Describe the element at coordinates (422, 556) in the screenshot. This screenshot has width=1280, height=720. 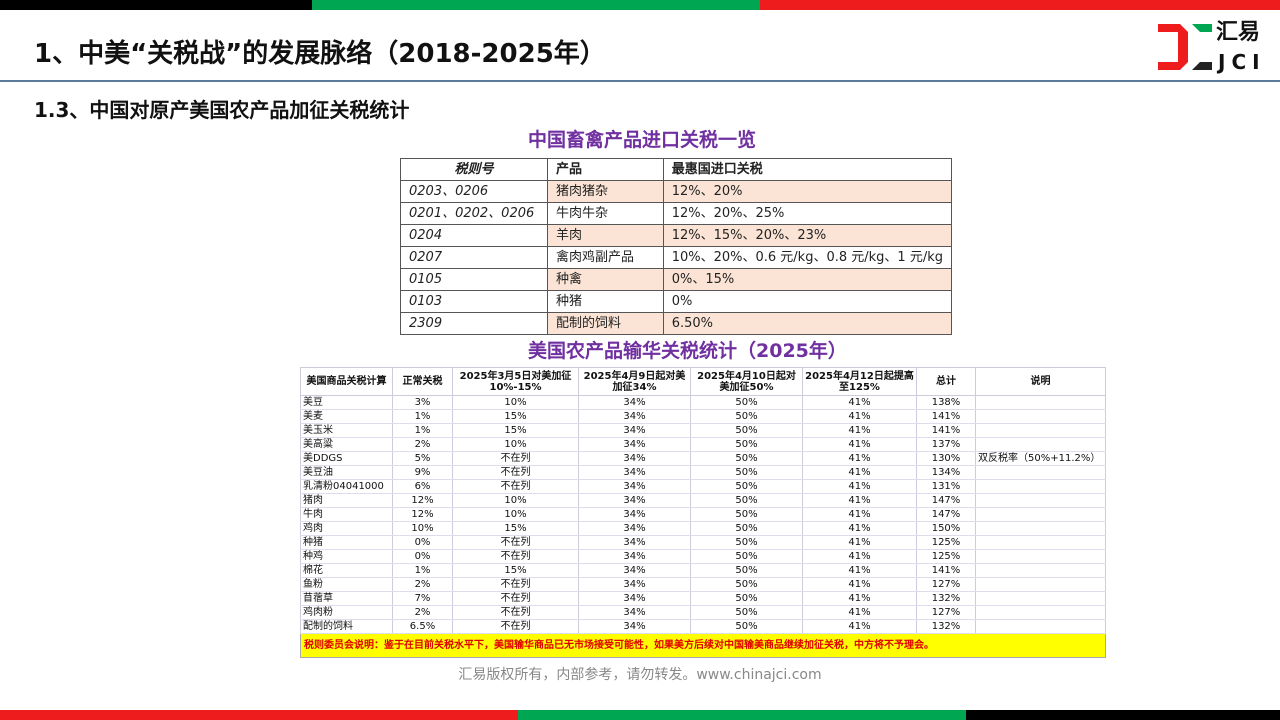
I see `normal-tariff: 0%` at that location.